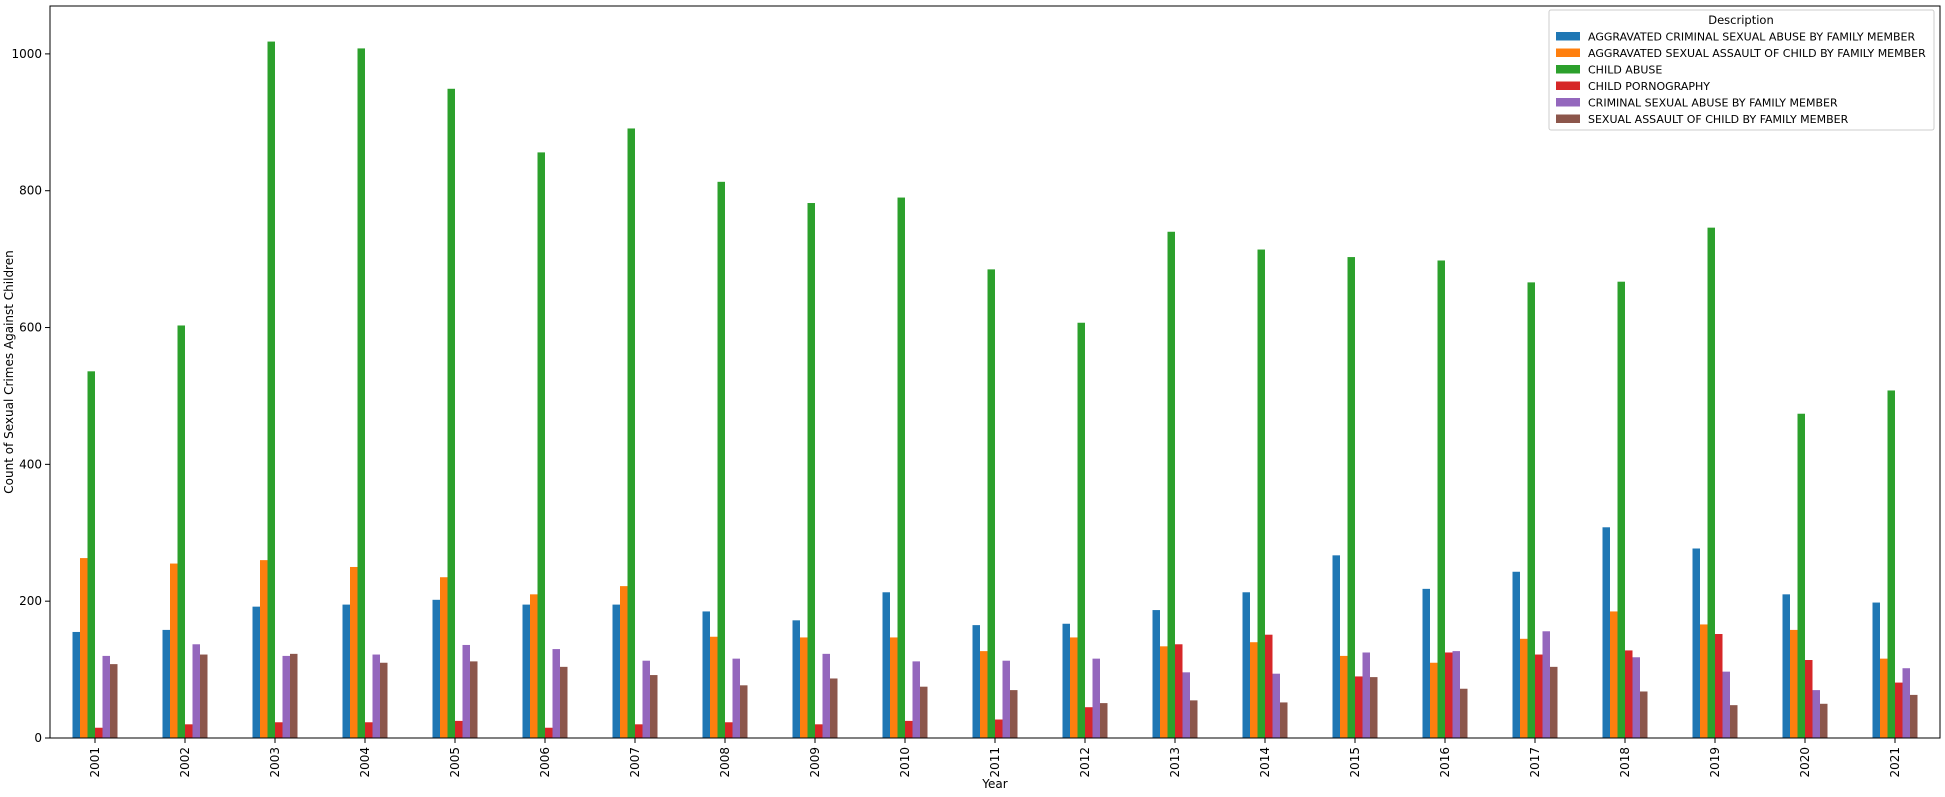 The height and width of the screenshot is (797, 1945). I want to click on x-tick-label: 2018, so click(1625, 762).